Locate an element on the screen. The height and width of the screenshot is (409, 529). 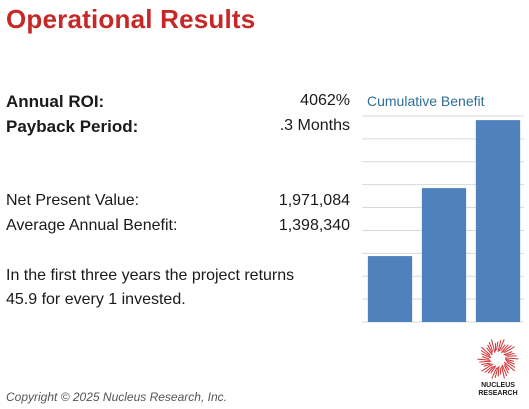
summary-line-2: 45.9 for every 1 invested. is located at coordinates (96, 299).